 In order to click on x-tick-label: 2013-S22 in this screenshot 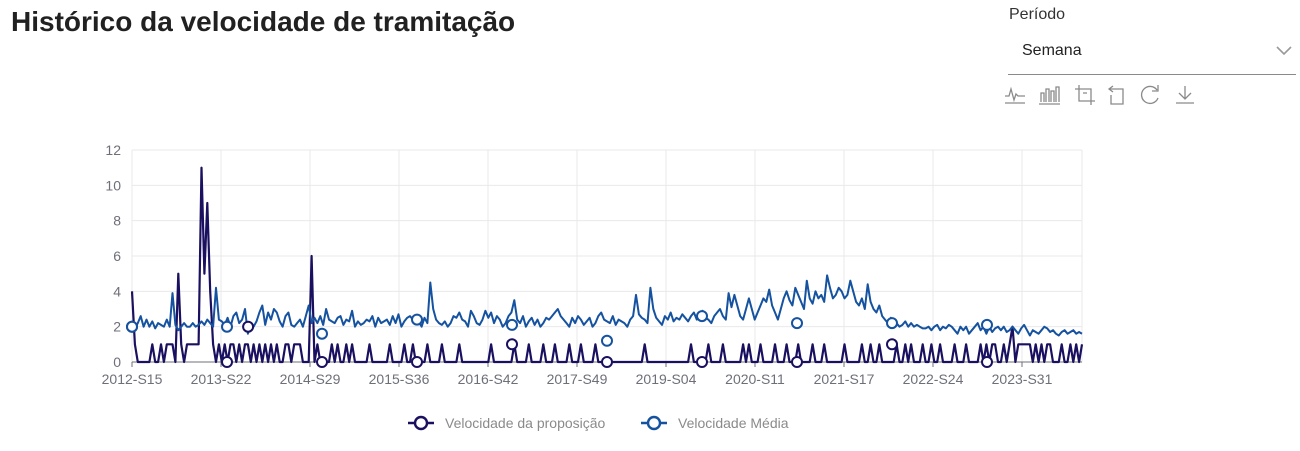, I will do `click(221, 379)`.